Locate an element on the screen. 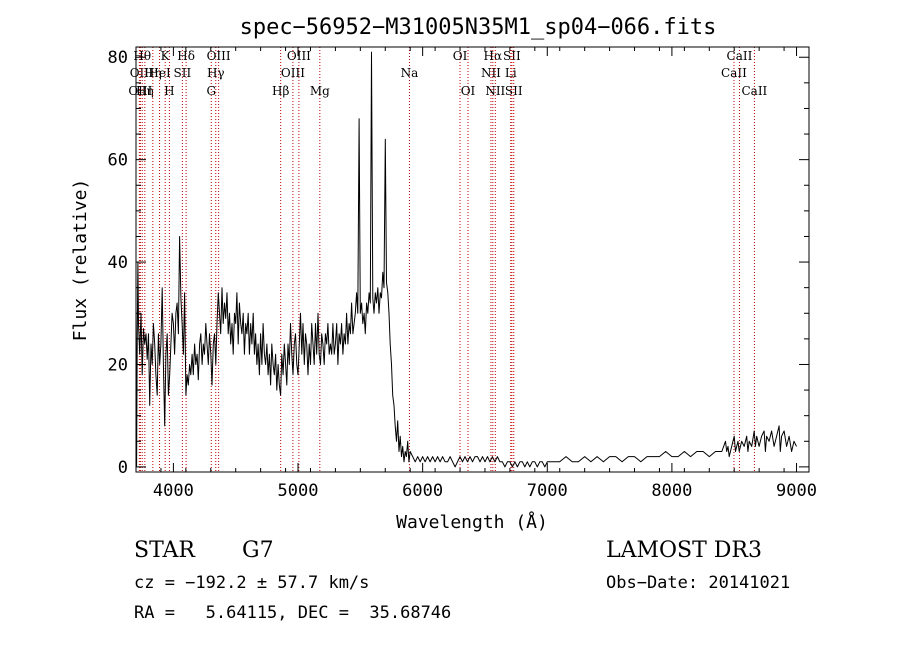 The height and width of the screenshot is (649, 900). y-tick-label: 40 is located at coordinates (118, 263).